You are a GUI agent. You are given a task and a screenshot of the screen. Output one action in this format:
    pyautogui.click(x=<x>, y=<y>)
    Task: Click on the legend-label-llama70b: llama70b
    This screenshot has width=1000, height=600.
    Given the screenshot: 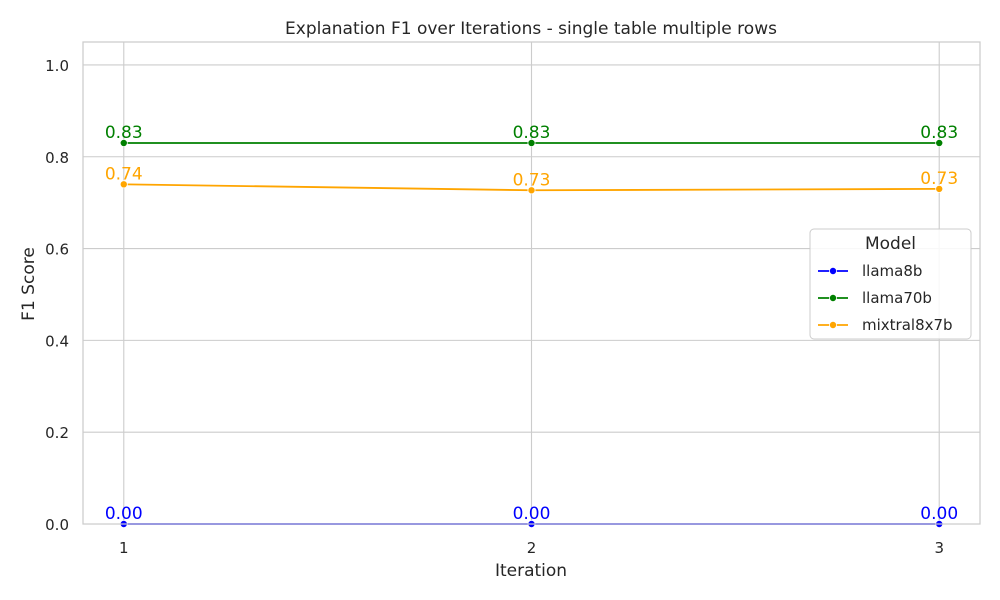 What is the action you would take?
    pyautogui.click(x=897, y=298)
    